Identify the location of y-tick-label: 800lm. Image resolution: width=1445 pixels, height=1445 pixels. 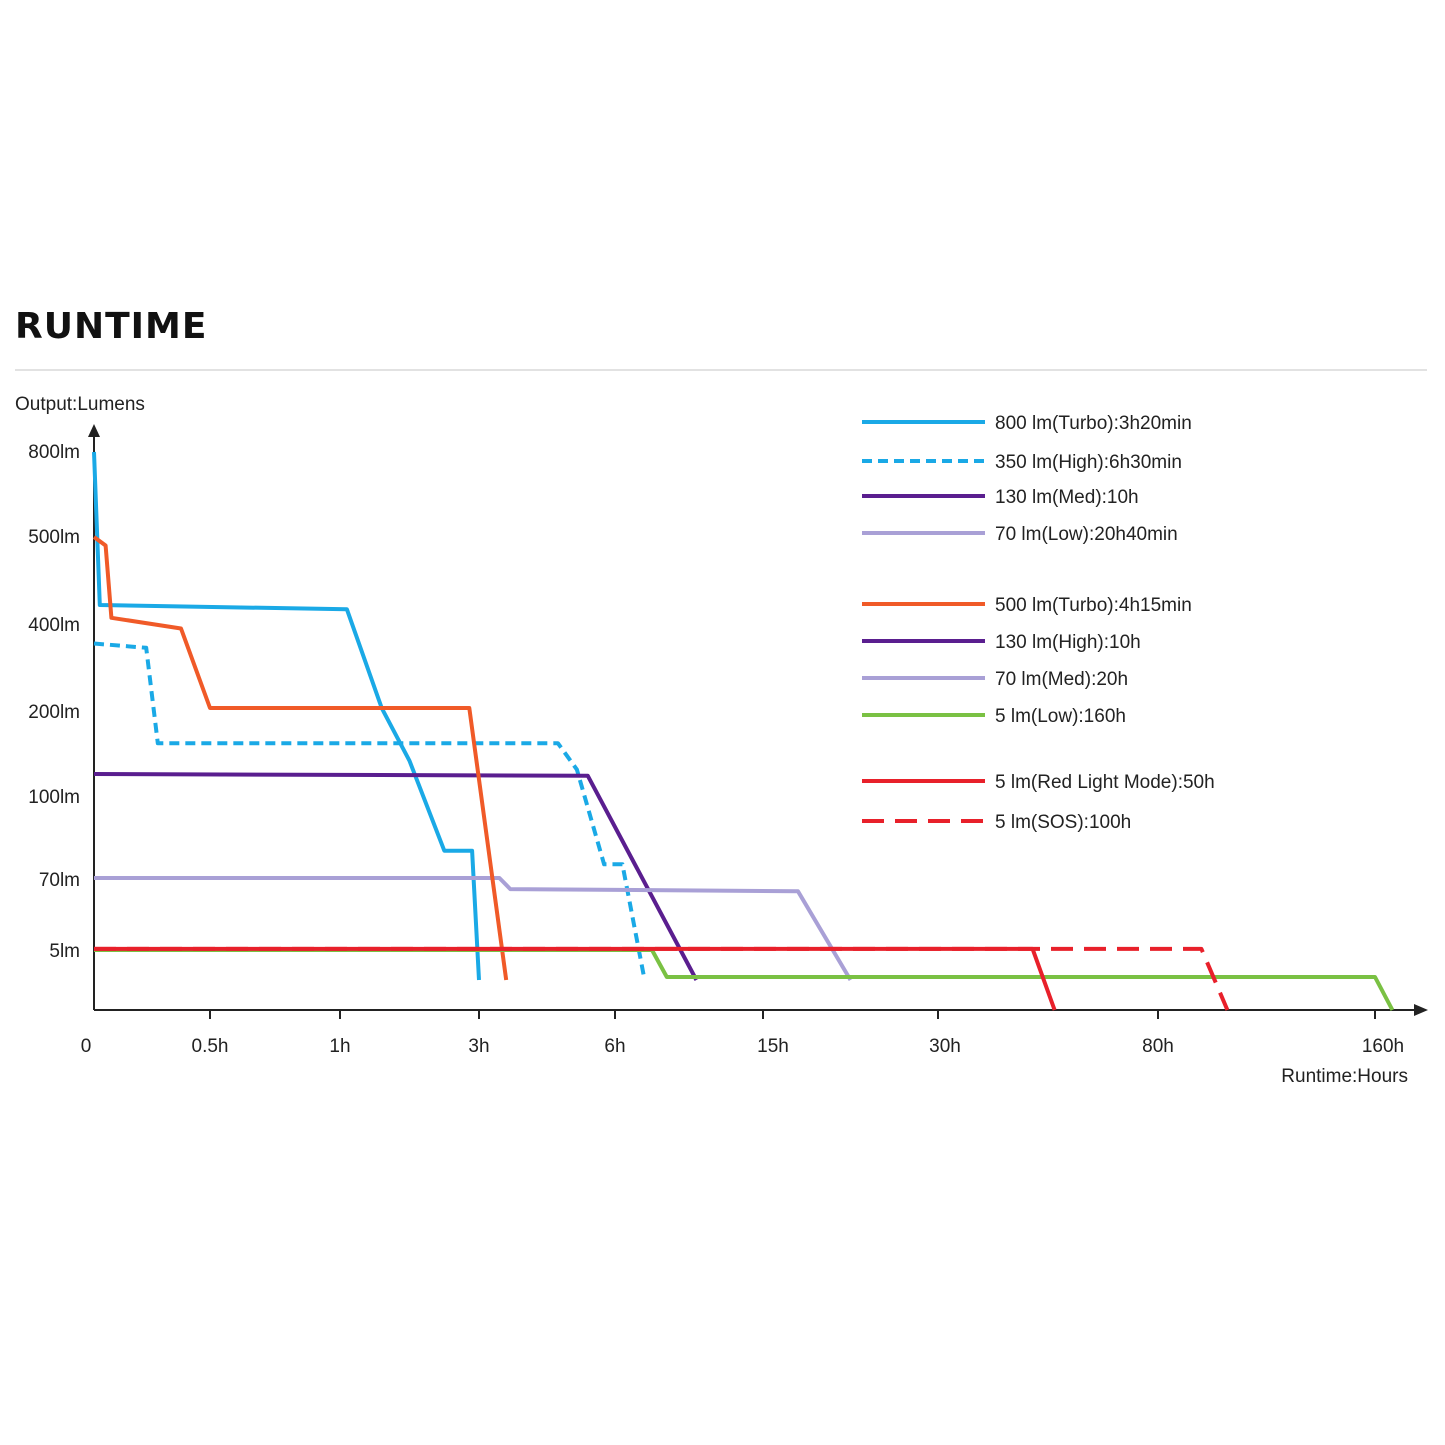
(54, 452).